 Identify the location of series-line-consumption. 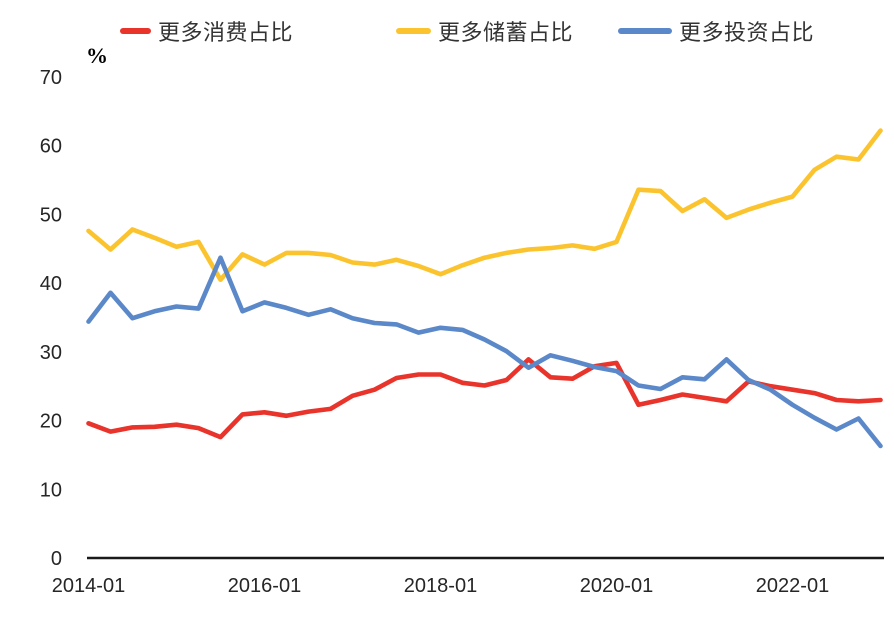
(484, 398).